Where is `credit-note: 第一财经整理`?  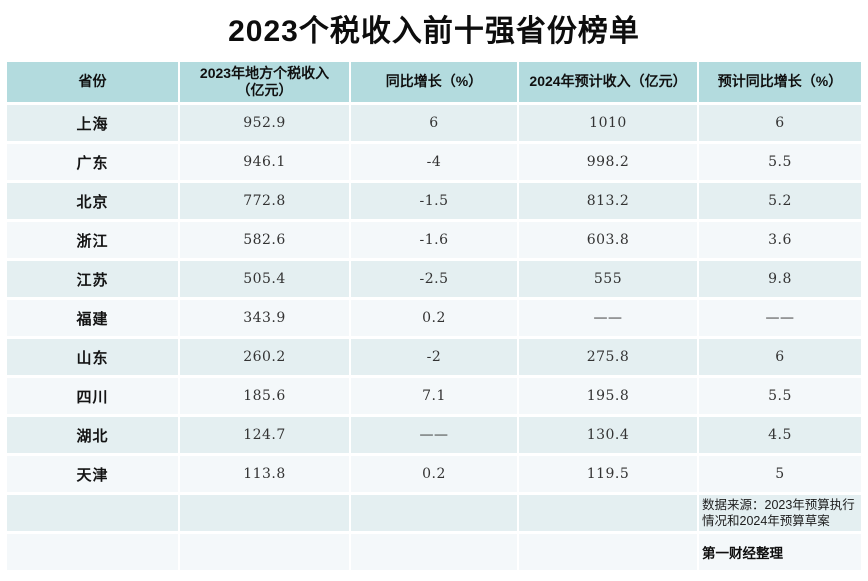 credit-note: 第一财经整理 is located at coordinates (780, 552).